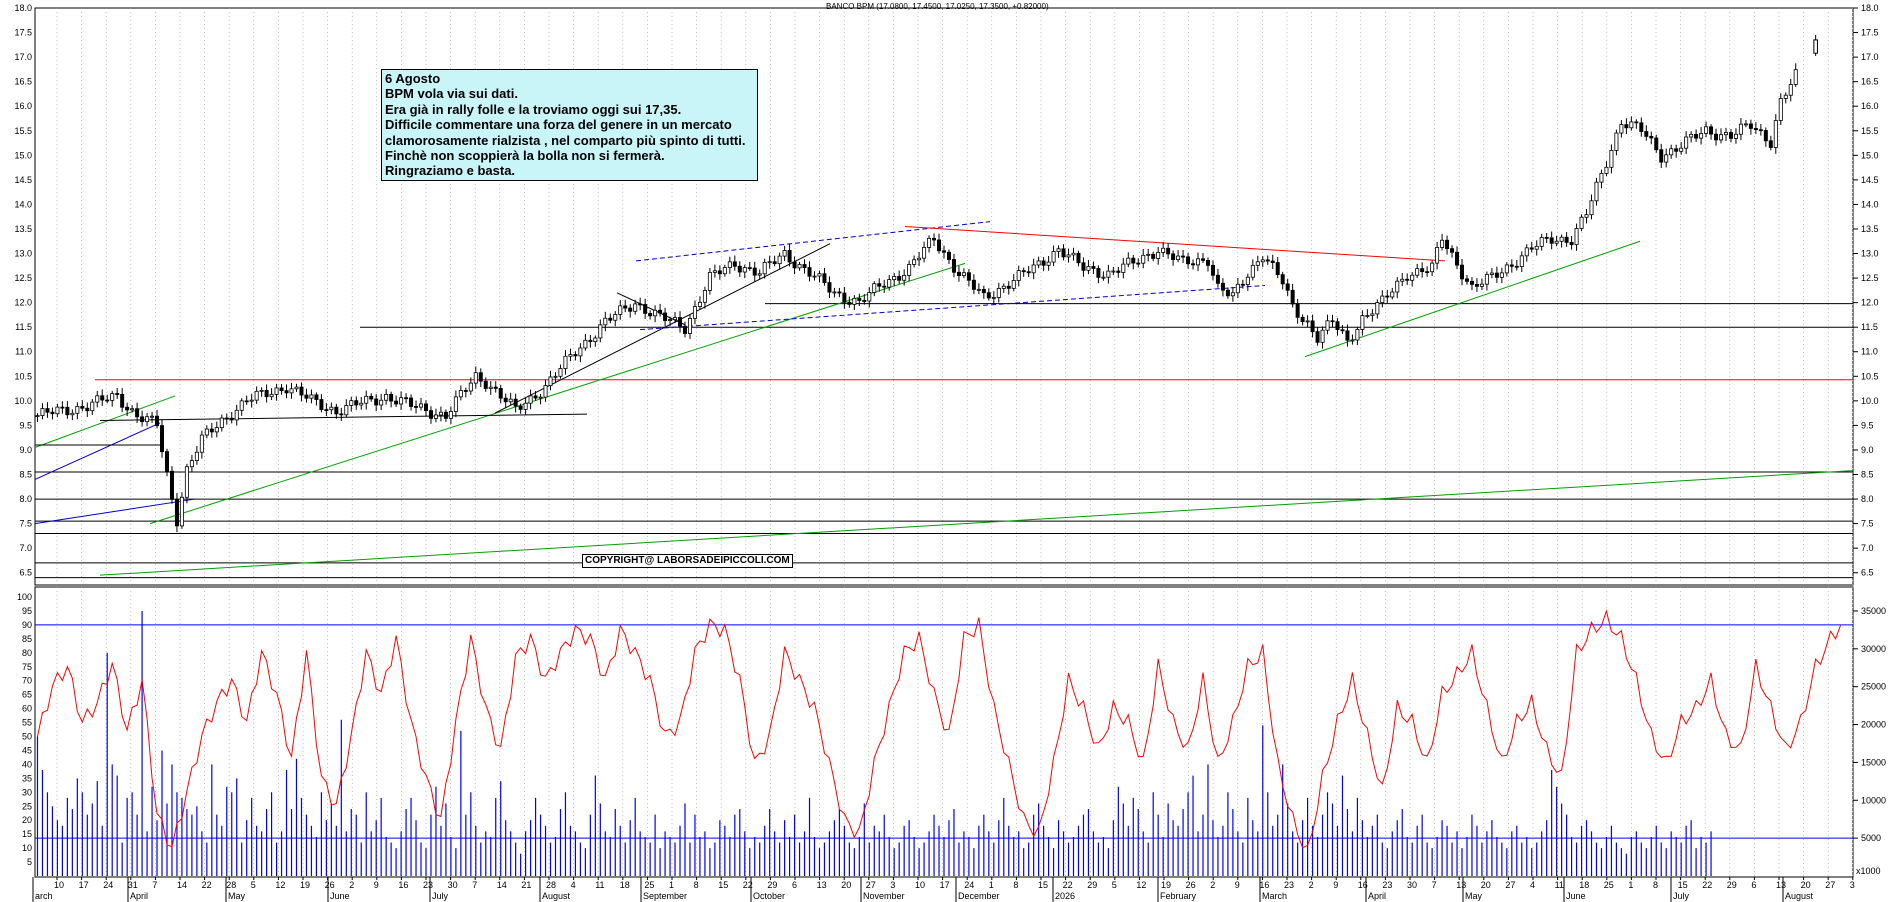  I want to click on price-tick-label: 10.5, so click(23, 376).